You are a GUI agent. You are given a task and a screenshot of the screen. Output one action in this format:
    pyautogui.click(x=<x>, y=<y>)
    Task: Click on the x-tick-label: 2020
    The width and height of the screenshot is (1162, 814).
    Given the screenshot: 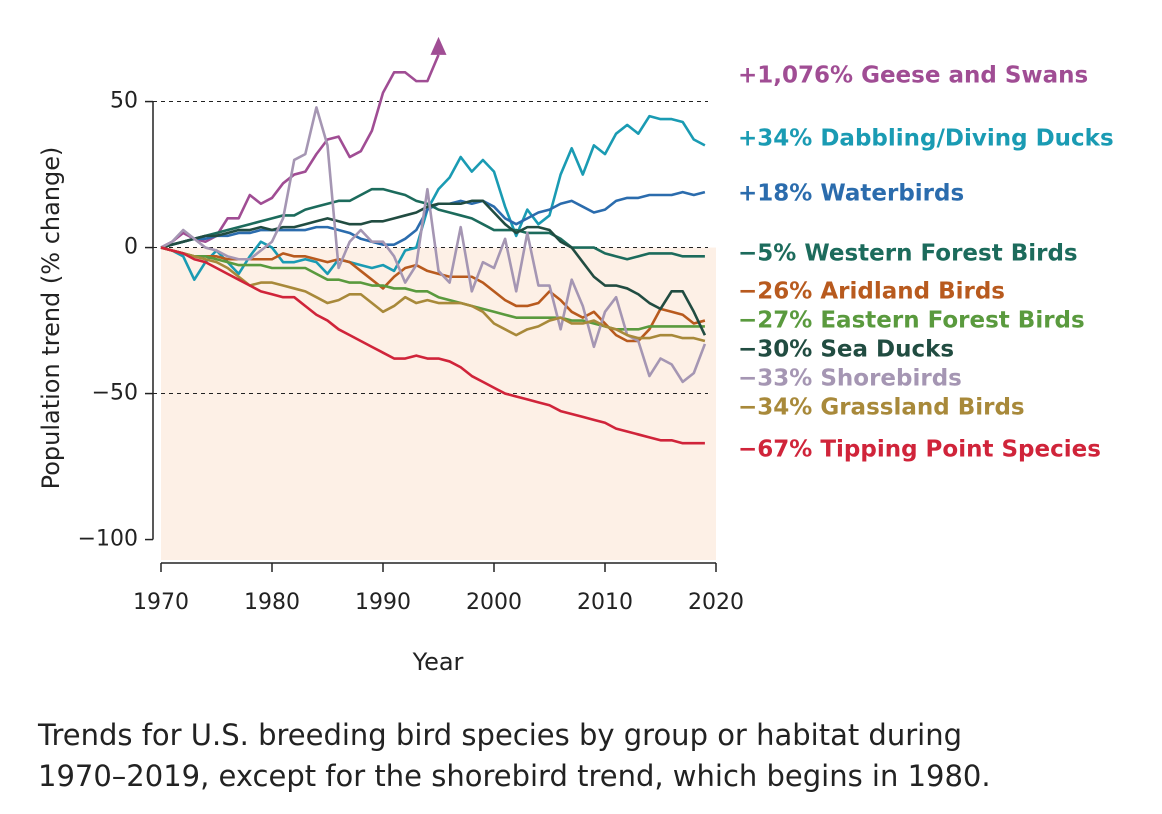 What is the action you would take?
    pyautogui.click(x=716, y=602)
    